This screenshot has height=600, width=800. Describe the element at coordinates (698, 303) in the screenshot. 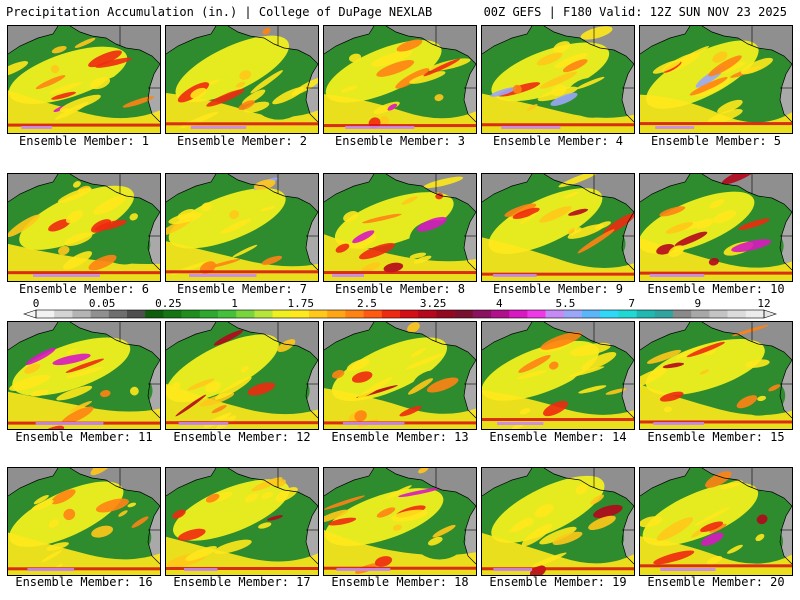

I see `colorbar-tick-label: 9` at that location.